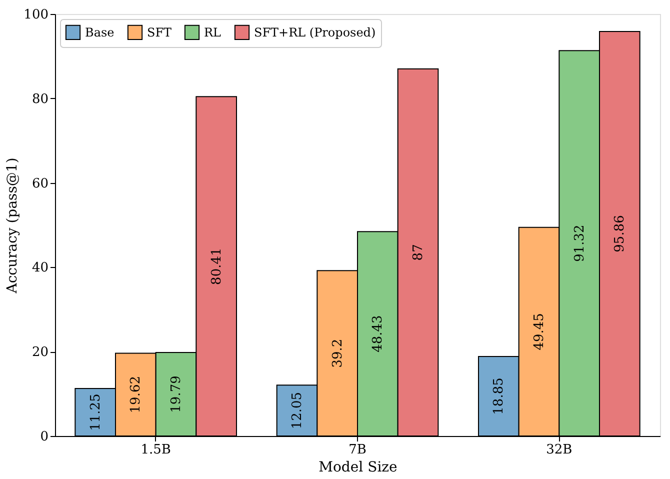  What do you see at coordinates (338, 353) in the screenshot?
I see `data-label: 39.2` at bounding box center [338, 353].